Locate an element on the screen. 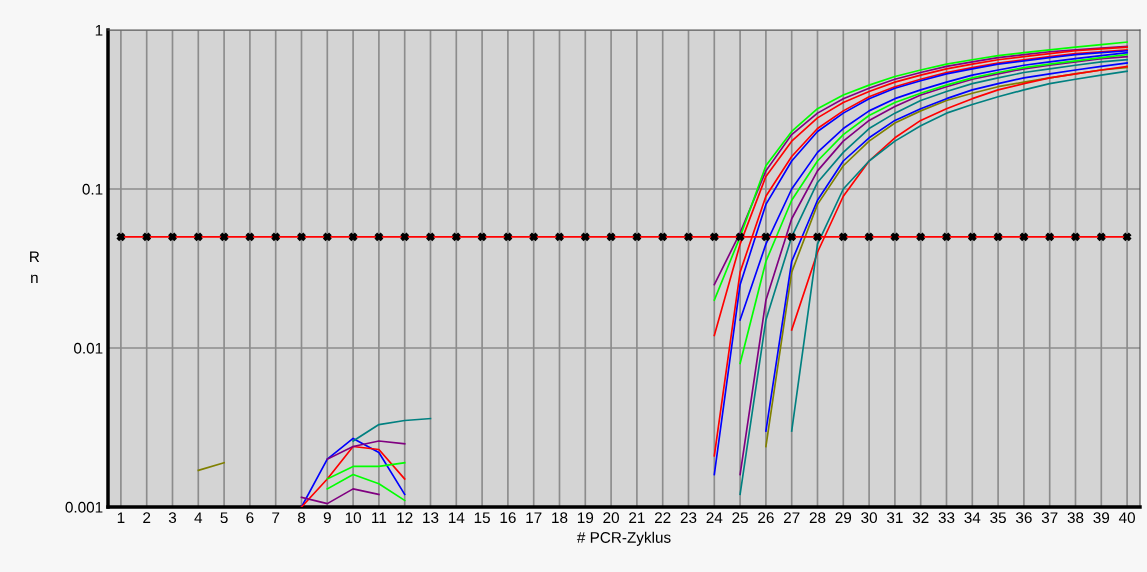 This screenshot has height=572, width=1147. x-tick-label: 38 is located at coordinates (1075, 518).